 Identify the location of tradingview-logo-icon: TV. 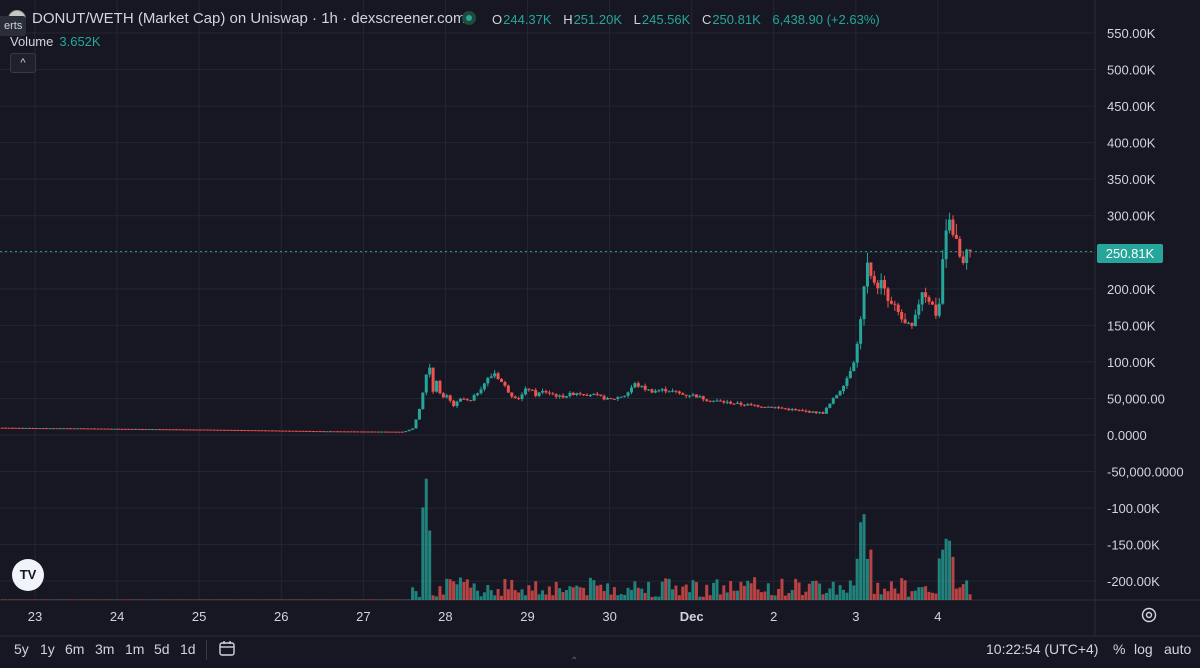
(28, 575).